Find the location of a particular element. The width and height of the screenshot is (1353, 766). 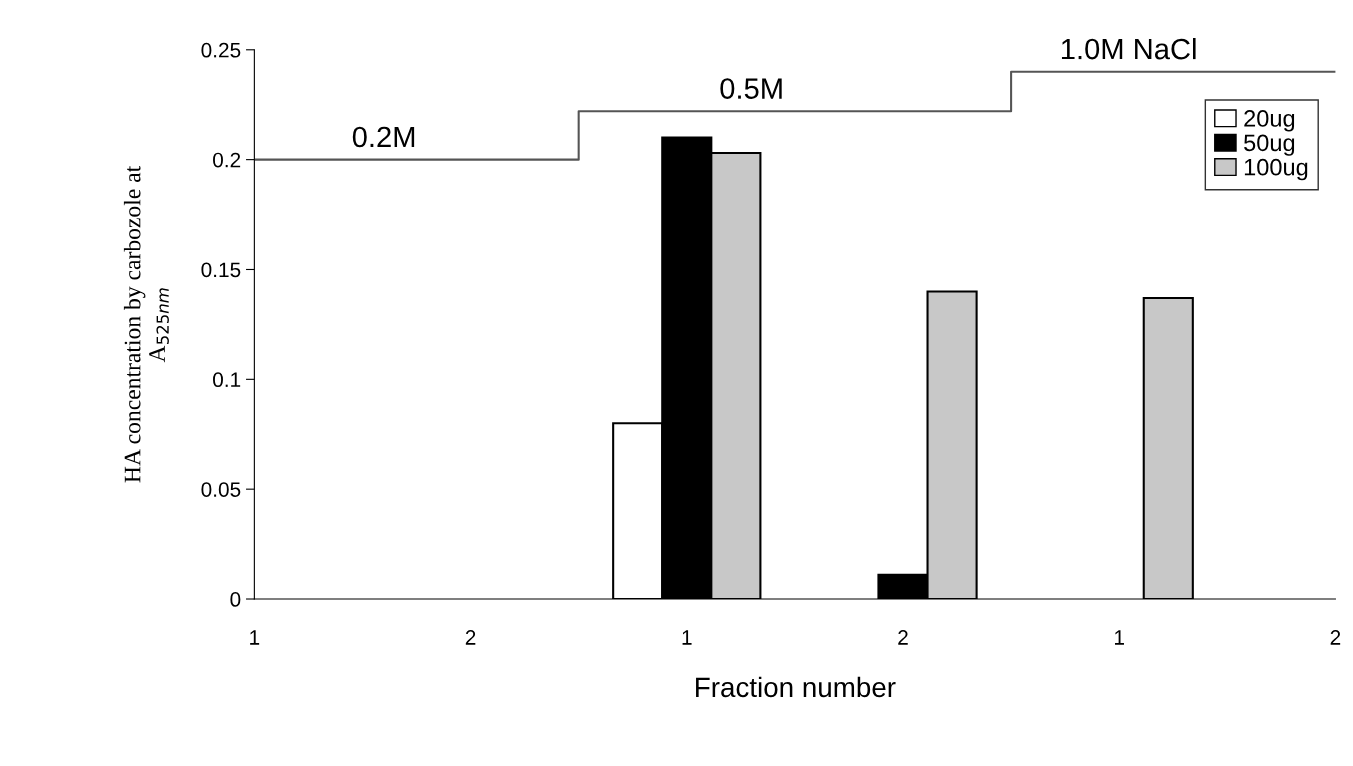

annotation: 0.2M is located at coordinates (383, 137).